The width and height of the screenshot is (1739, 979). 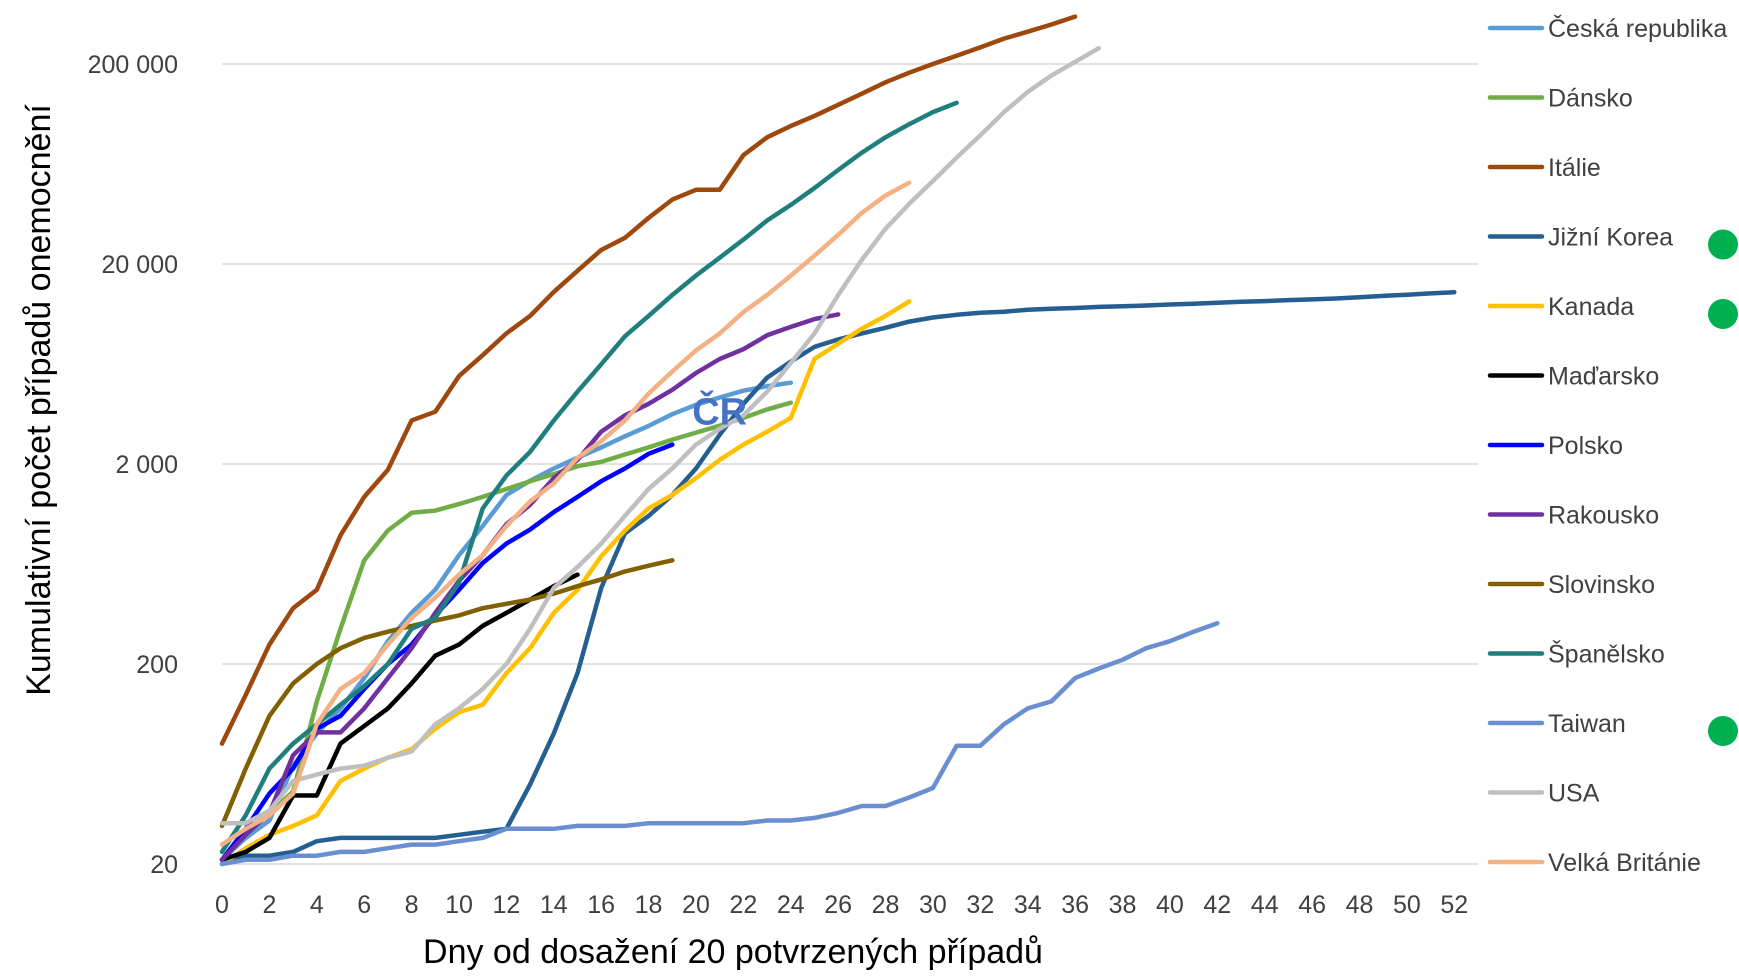 What do you see at coordinates (719, 743) in the screenshot?
I see `series-line-taiwan` at bounding box center [719, 743].